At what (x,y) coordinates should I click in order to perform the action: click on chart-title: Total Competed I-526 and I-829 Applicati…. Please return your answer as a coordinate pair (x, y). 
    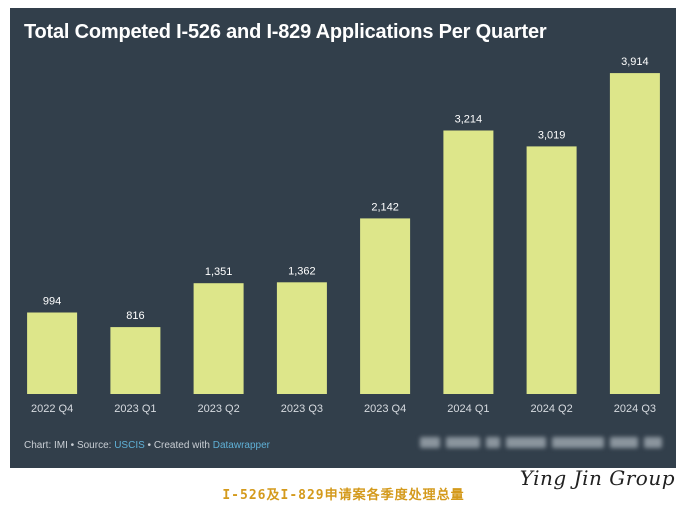
    Looking at the image, I should click on (285, 32).